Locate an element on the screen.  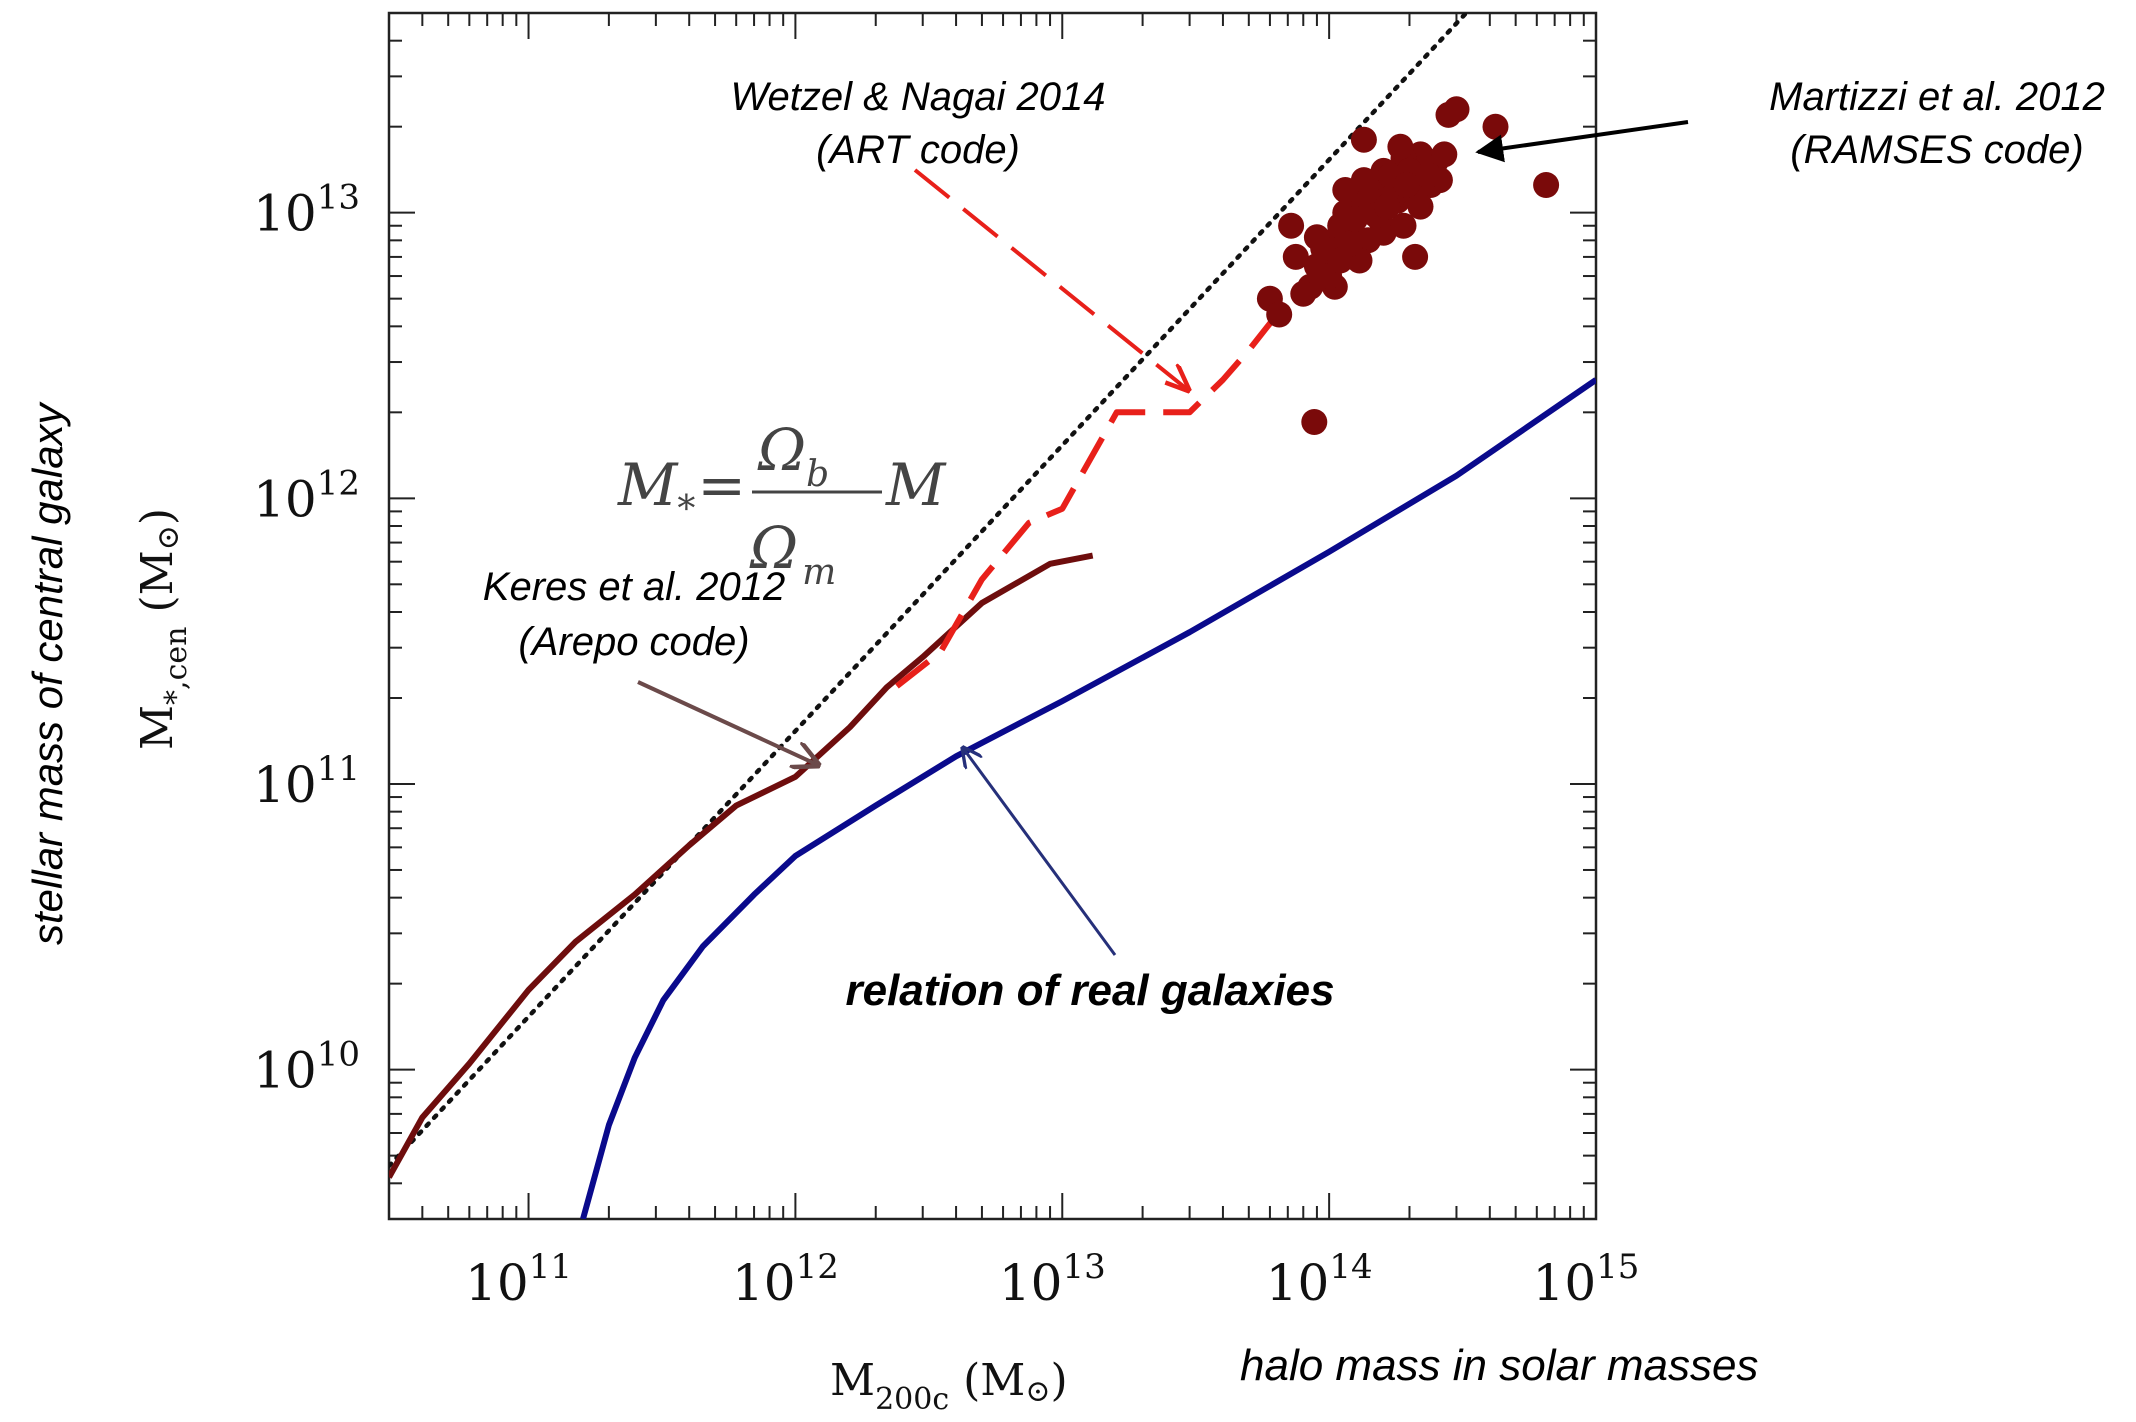
x-tick-label: 1013 is located at coordinates (1052, 1279).